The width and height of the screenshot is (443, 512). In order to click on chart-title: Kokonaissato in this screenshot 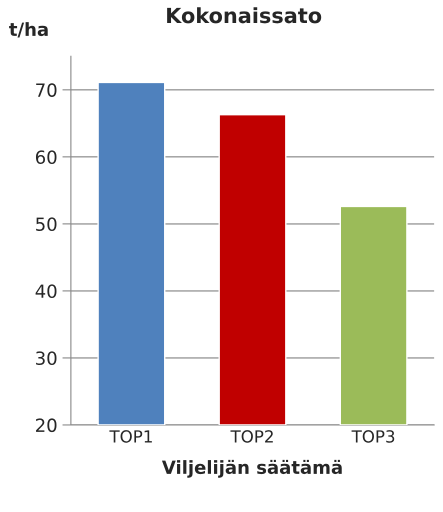, I will do `click(244, 15)`.